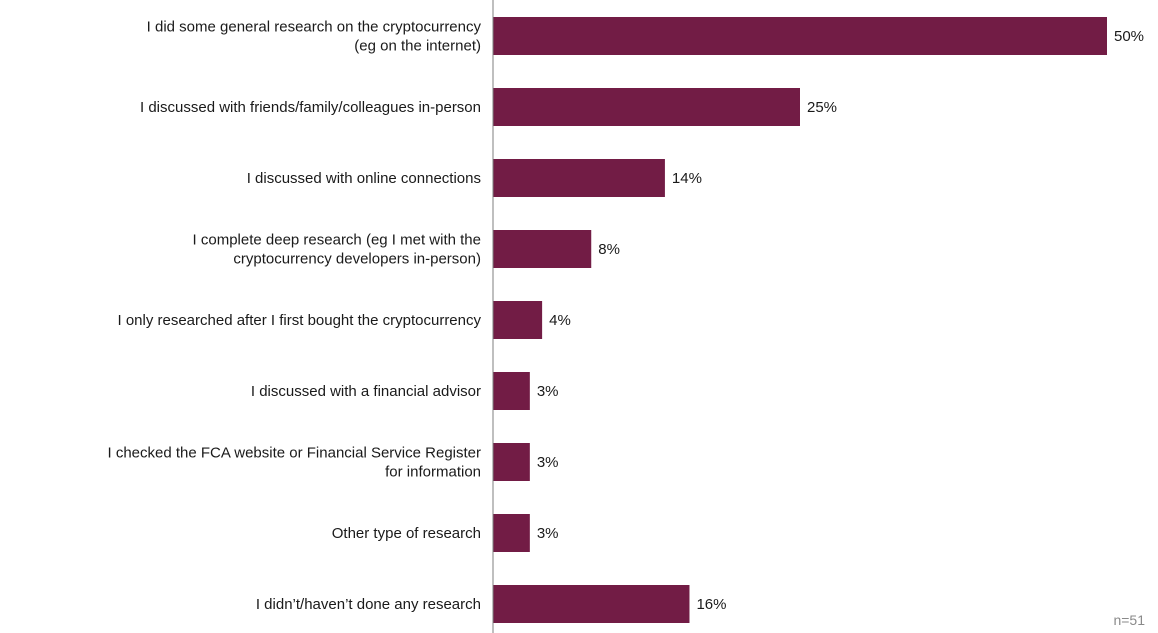 The height and width of the screenshot is (633, 1158). I want to click on value-label-4: 8%, so click(609, 249).